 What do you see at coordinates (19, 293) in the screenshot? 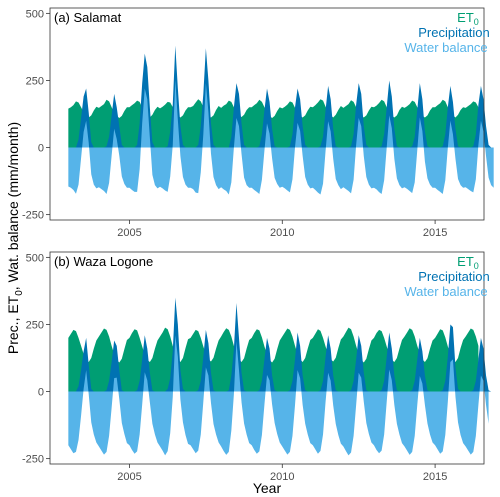
I see `y-axis-label-subscript: 0` at bounding box center [19, 293].